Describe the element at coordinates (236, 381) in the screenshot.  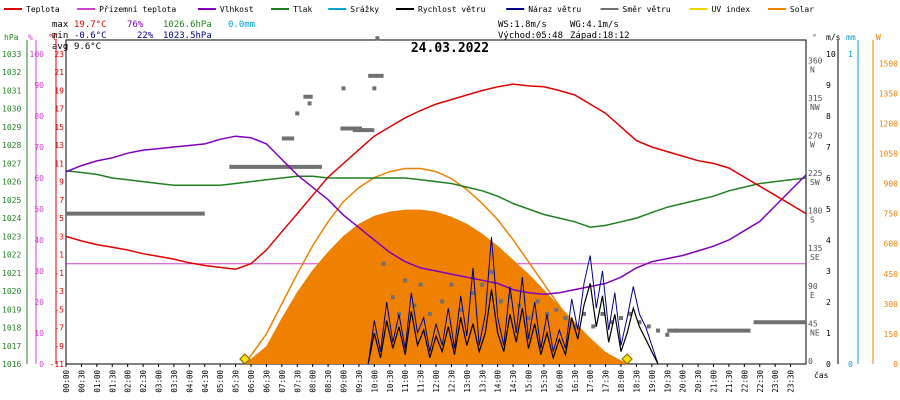
I see `x-tick-label-11: 05:30` at that location.